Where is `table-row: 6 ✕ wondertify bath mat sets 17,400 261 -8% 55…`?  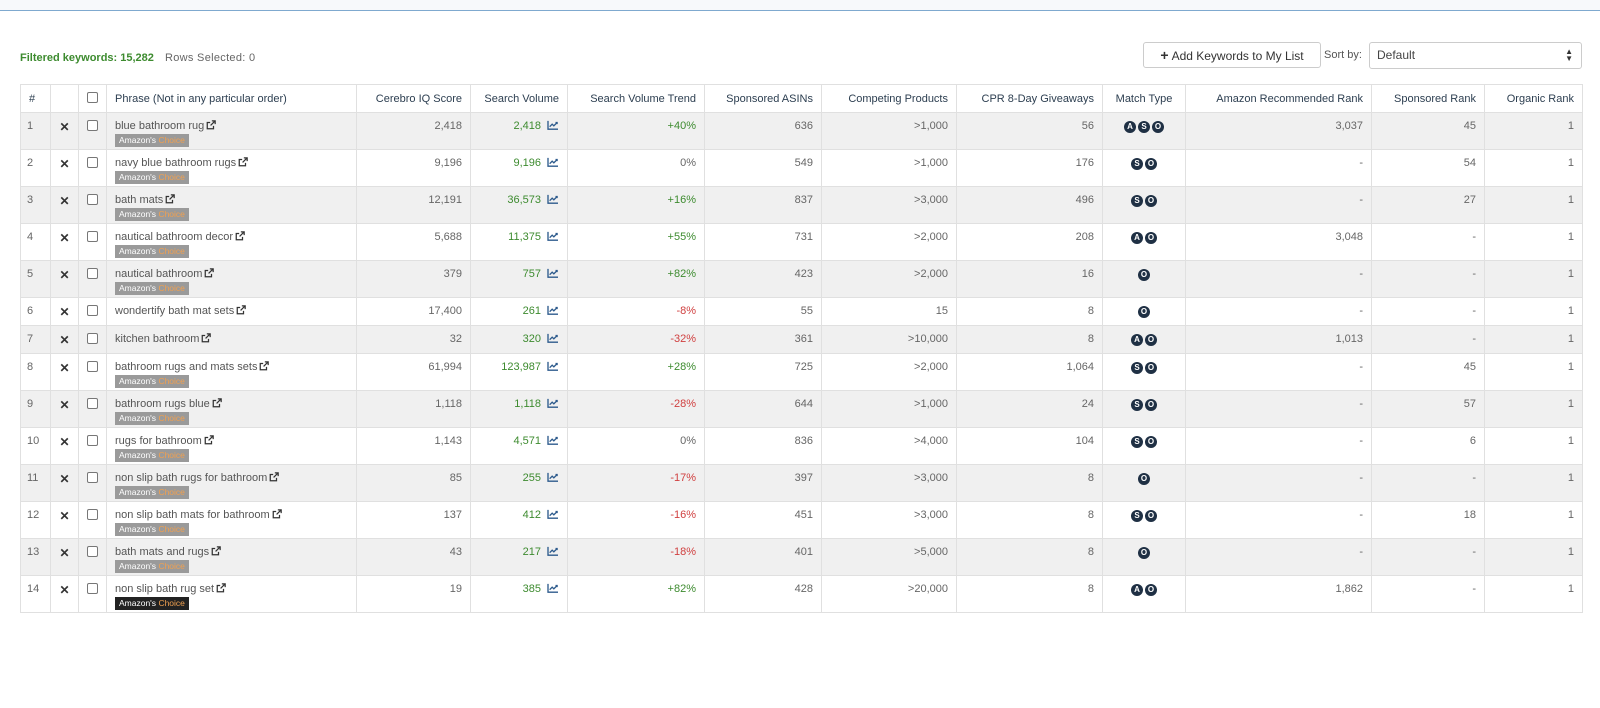 table-row: 6 ✕ wondertify bath mat sets 17,400 261 -8% 55… is located at coordinates (801, 311).